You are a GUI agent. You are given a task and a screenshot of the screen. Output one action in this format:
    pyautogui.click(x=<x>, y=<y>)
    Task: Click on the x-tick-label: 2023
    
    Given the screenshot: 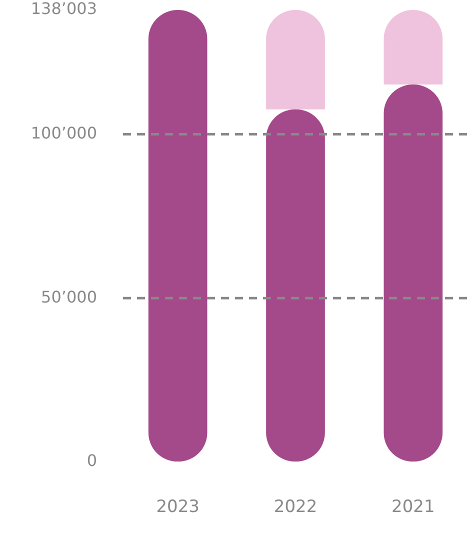 What is the action you would take?
    pyautogui.click(x=178, y=507)
    